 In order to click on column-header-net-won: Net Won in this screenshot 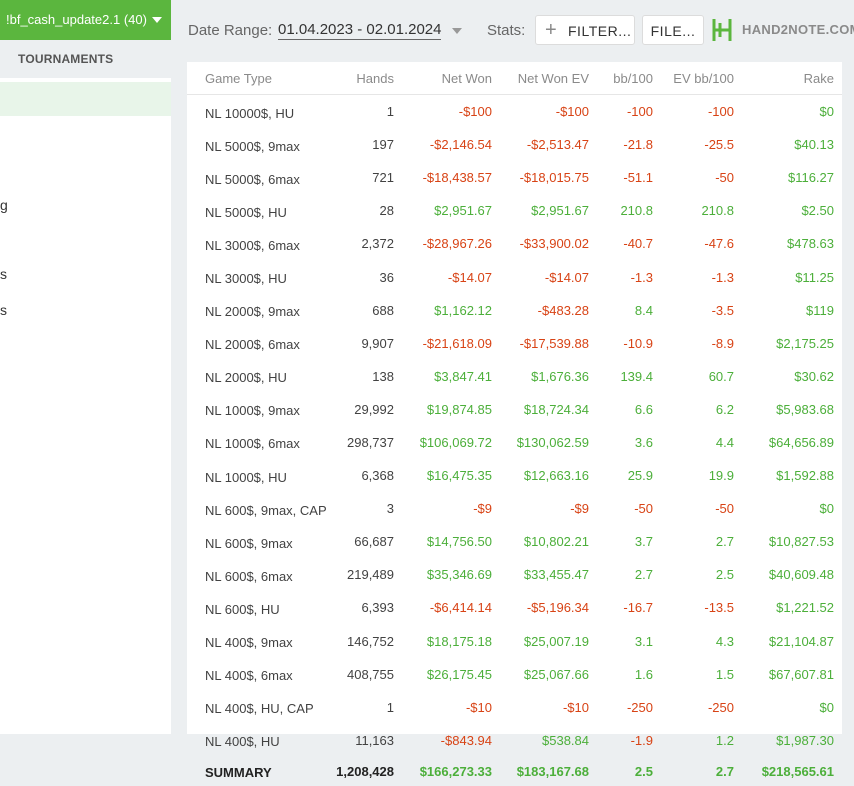, I will do `click(451, 78)`.